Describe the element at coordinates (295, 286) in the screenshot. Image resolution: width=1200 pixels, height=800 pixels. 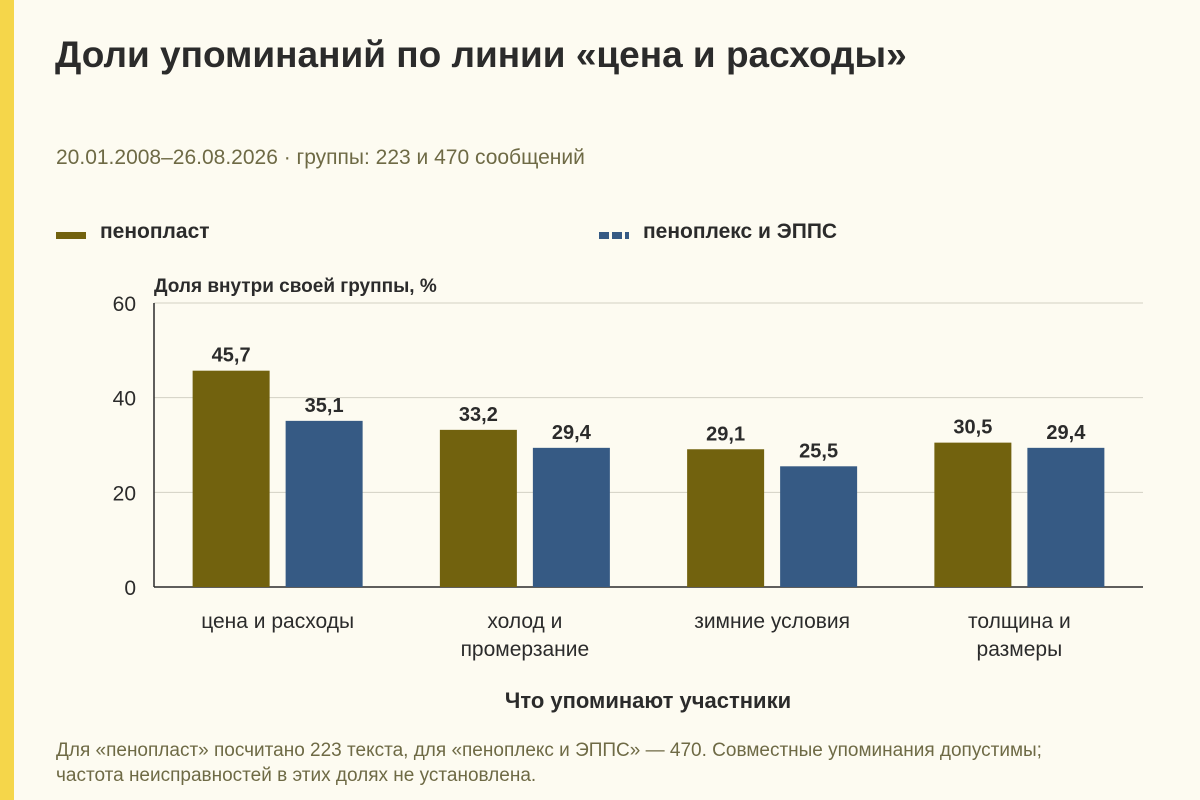
I see `y-axis-title: Доля внутри своей группы, %` at that location.